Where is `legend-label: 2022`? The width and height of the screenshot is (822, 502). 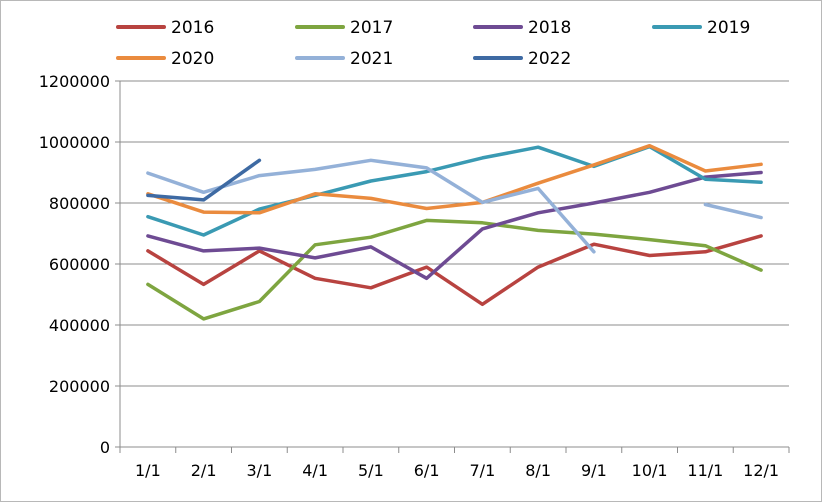
legend-label: 2022 is located at coordinates (549, 59).